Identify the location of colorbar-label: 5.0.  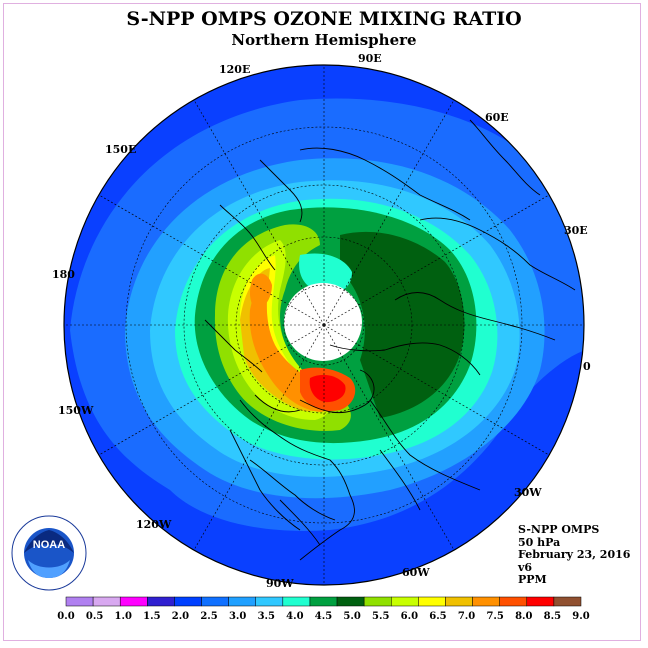
(351, 616).